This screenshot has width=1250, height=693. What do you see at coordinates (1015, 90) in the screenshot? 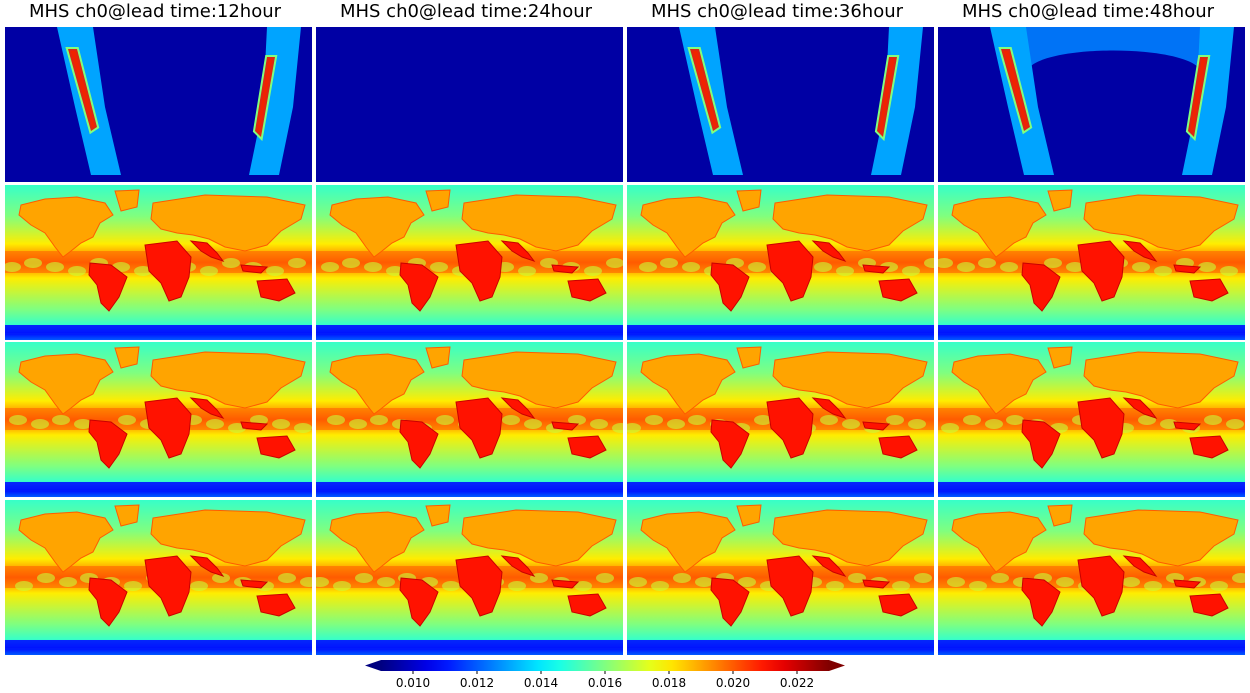
I see `swath-left-peak` at bounding box center [1015, 90].